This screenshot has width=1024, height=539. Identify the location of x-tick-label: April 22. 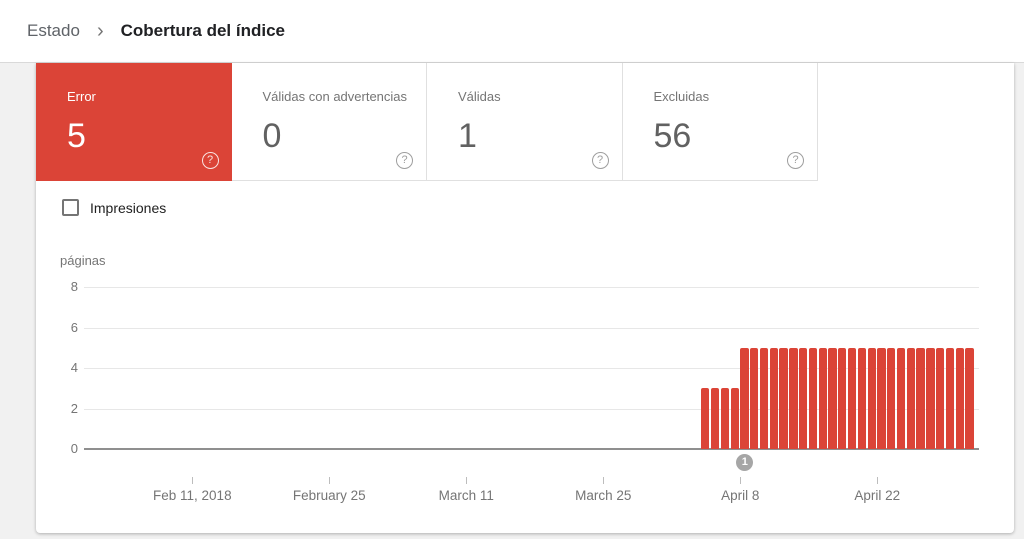
(877, 495).